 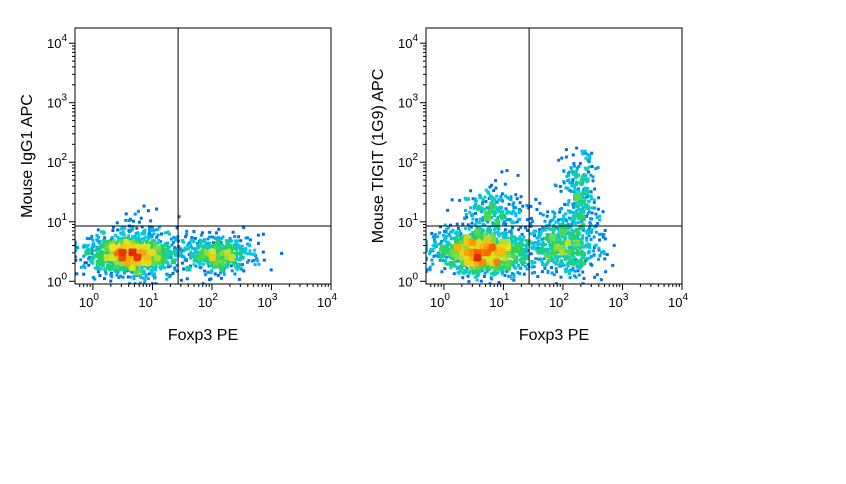 I want to click on y-tick-label: 10², so click(x=57, y=161).